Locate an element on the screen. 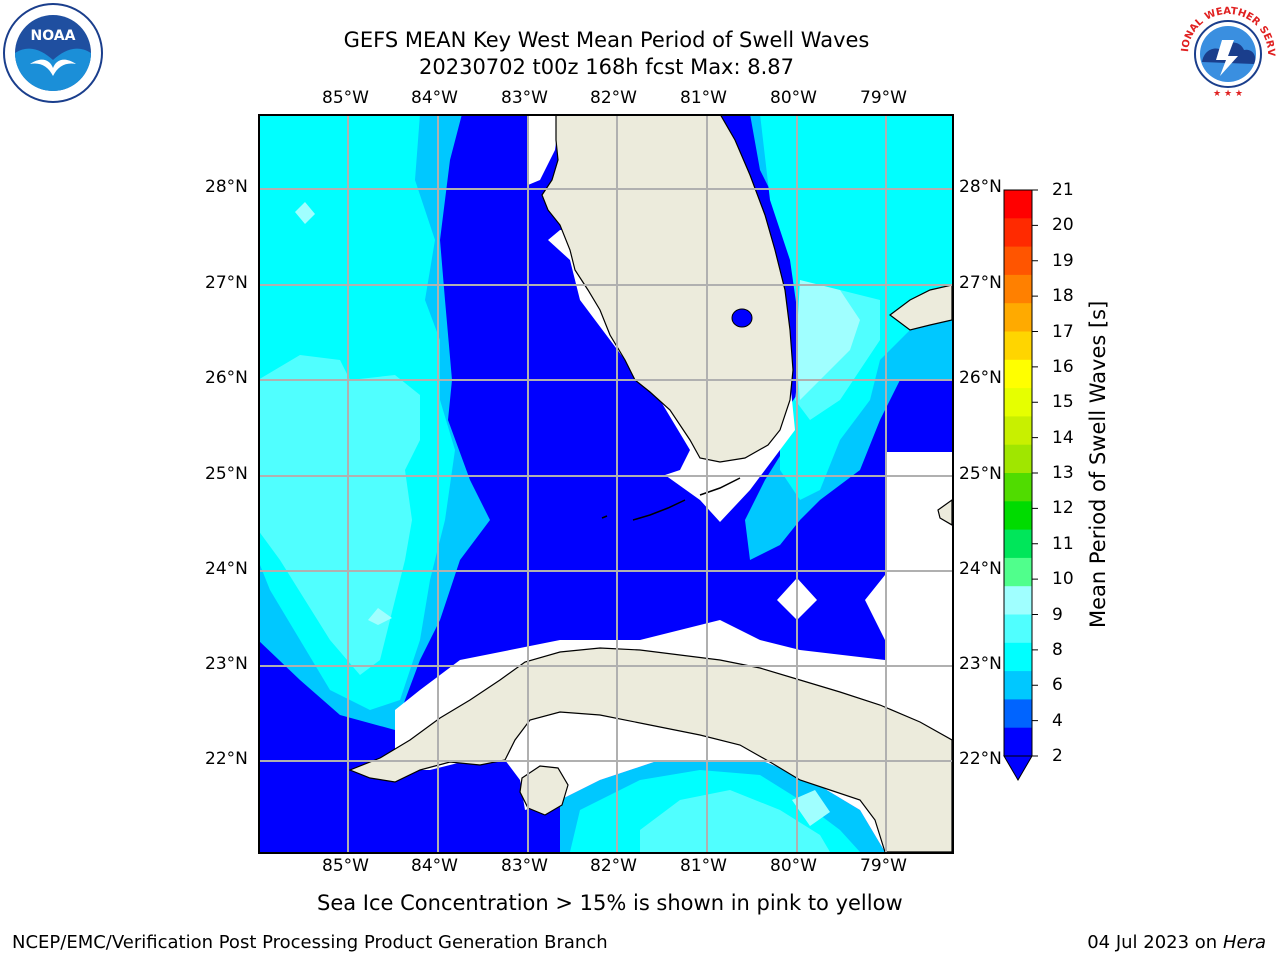  colorbar-tick-label: 9 is located at coordinates (1057, 614).